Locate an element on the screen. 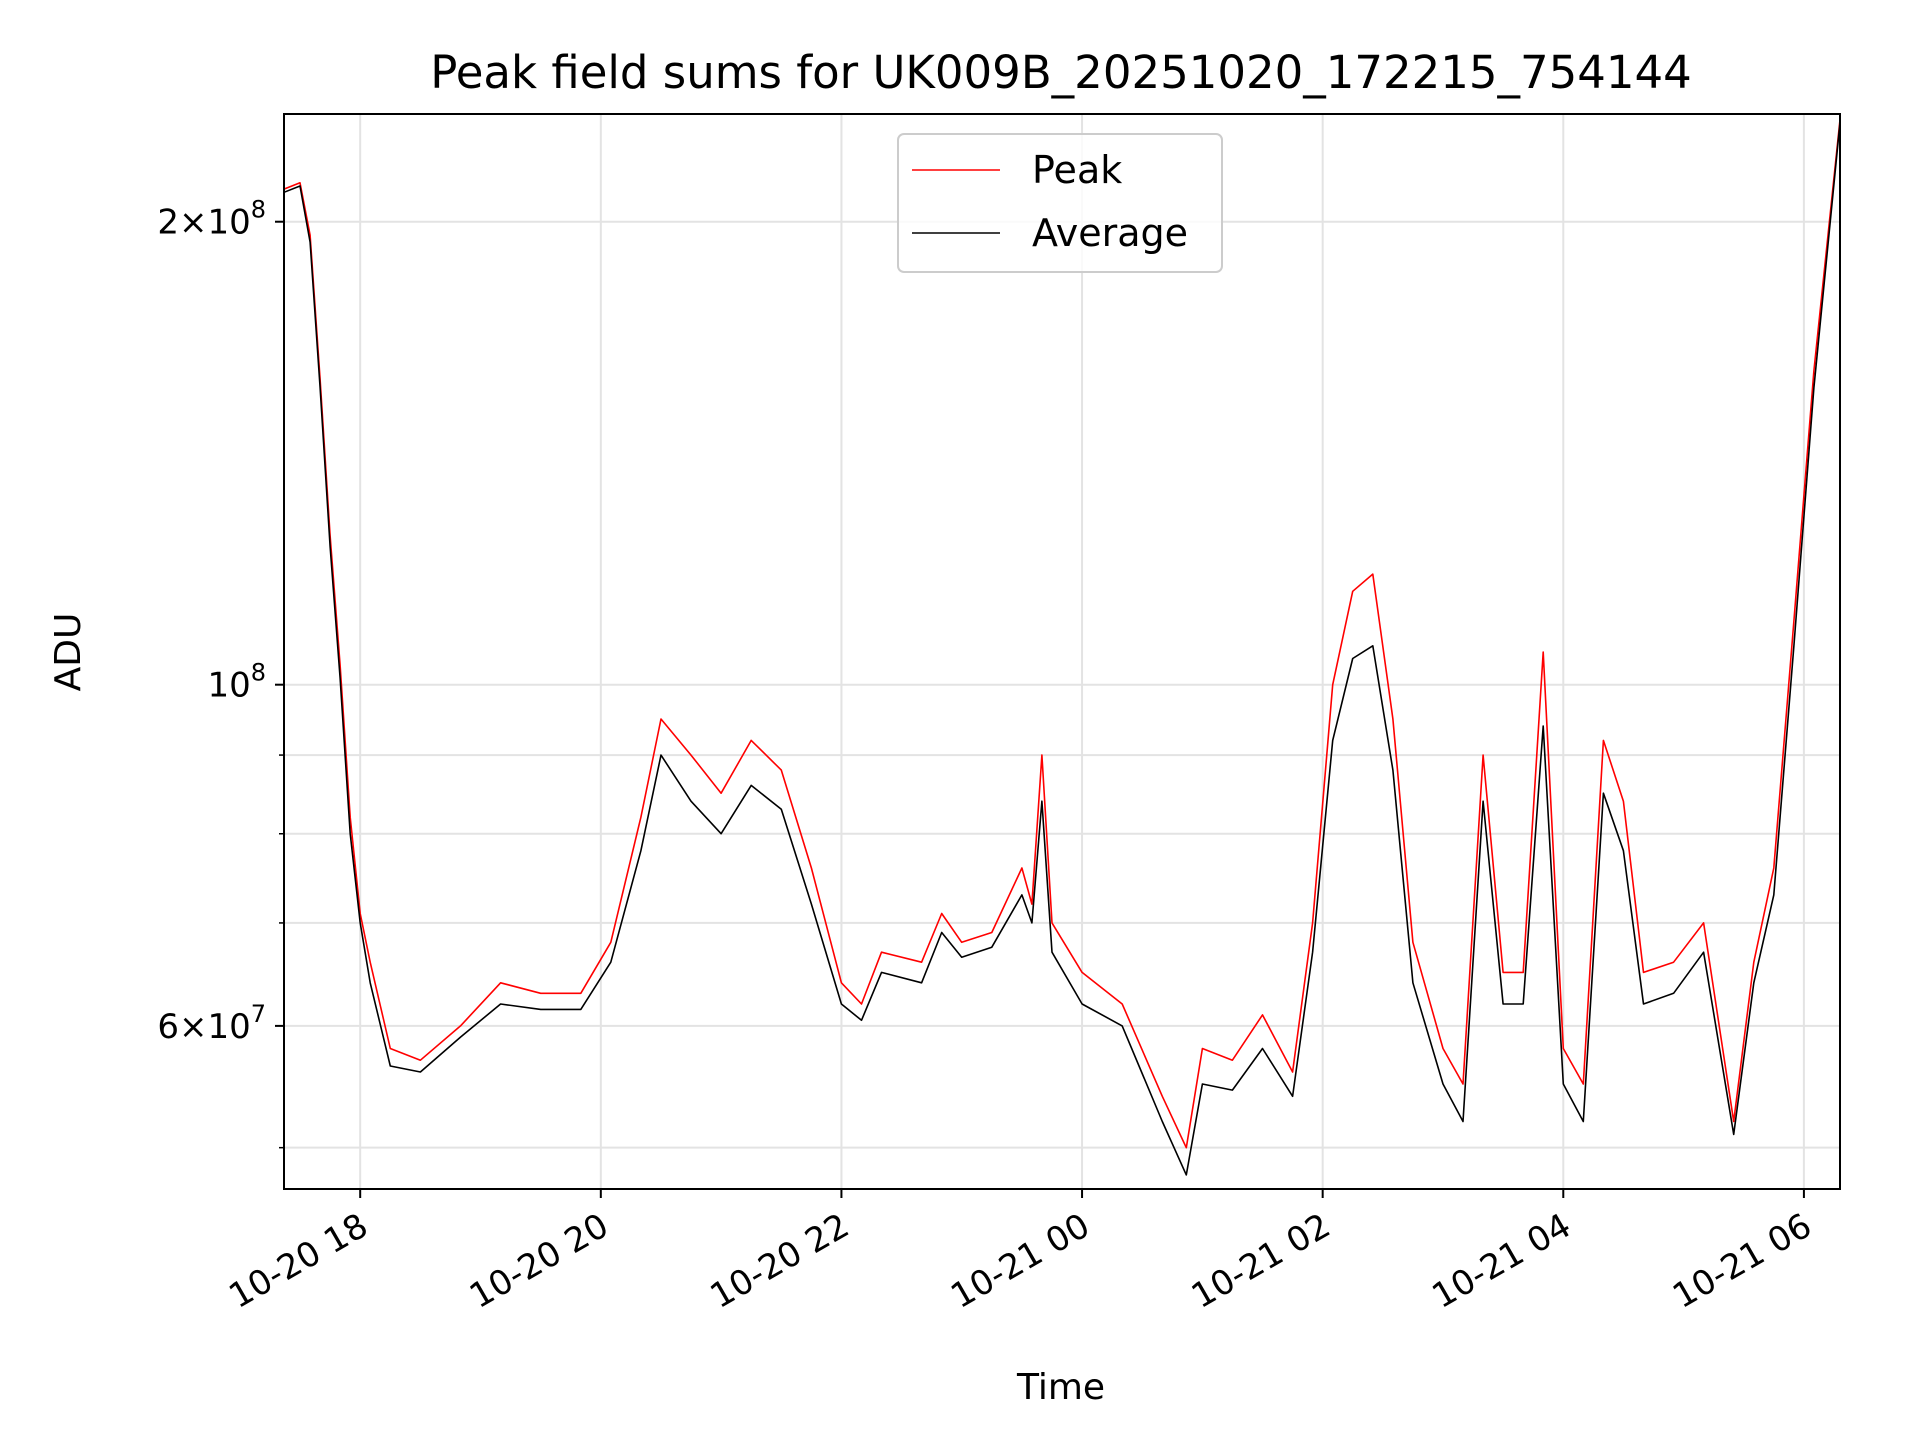 The image size is (1920, 1440). y-tick-label: 108 is located at coordinates (236, 682).